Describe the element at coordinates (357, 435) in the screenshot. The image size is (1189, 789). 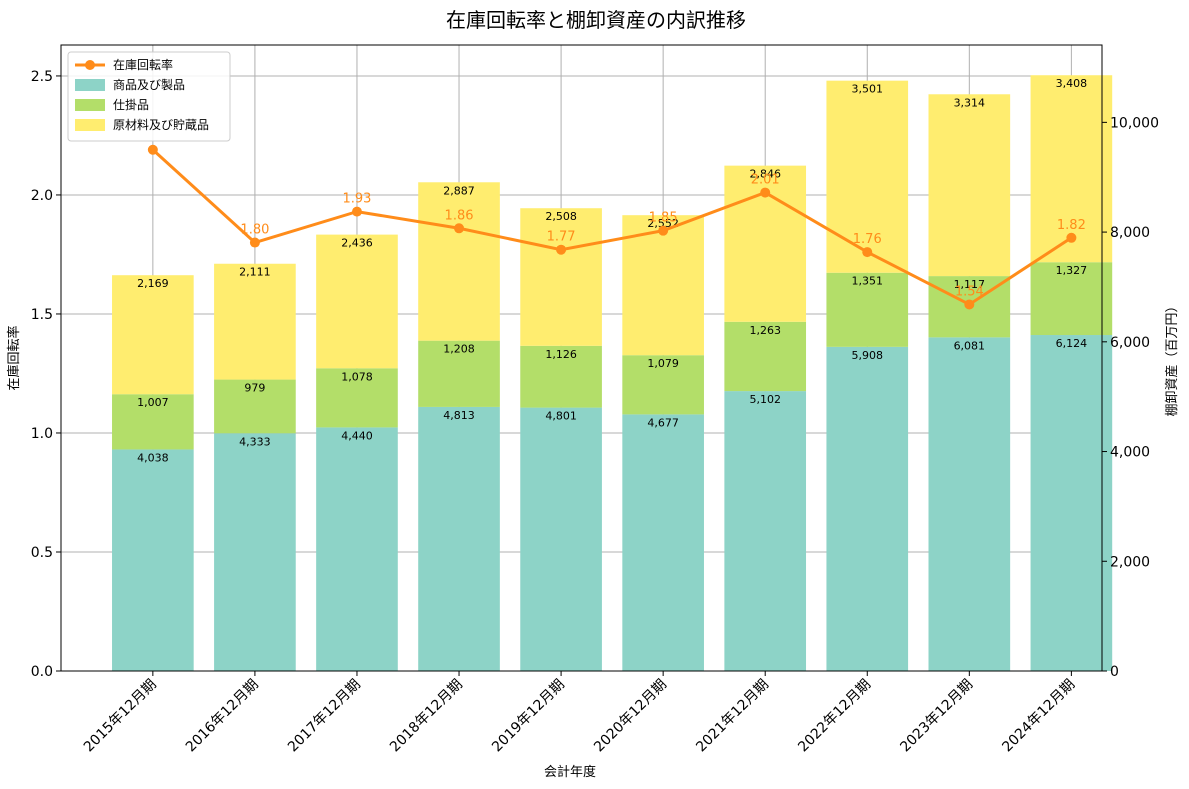
I see `bar-segment-label: 4,440` at that location.